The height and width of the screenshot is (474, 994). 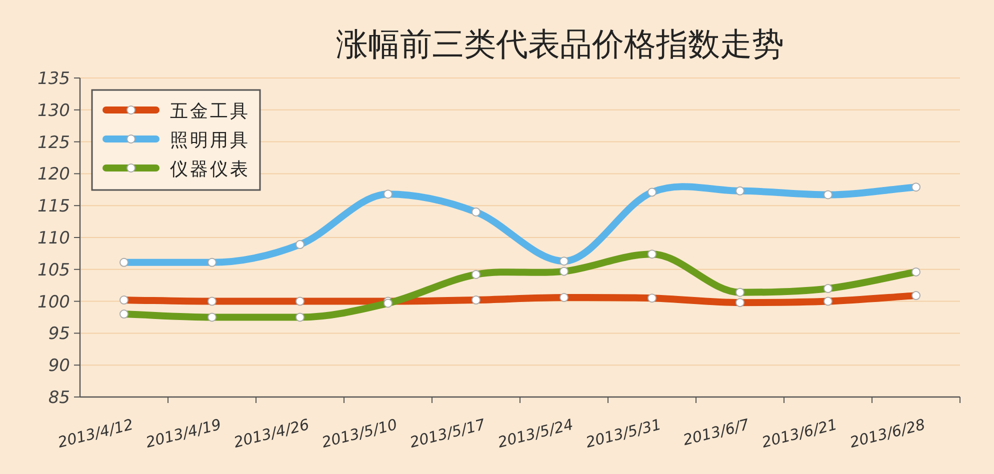 I want to click on y-tick-label: 100, so click(x=54, y=302).